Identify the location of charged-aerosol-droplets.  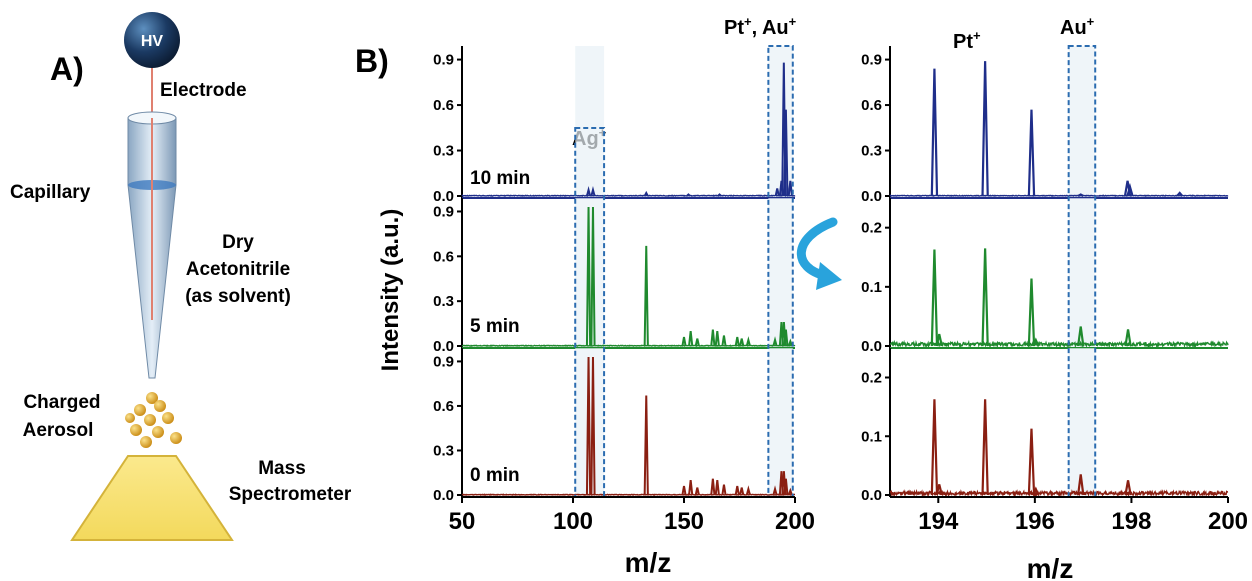
(153, 420).